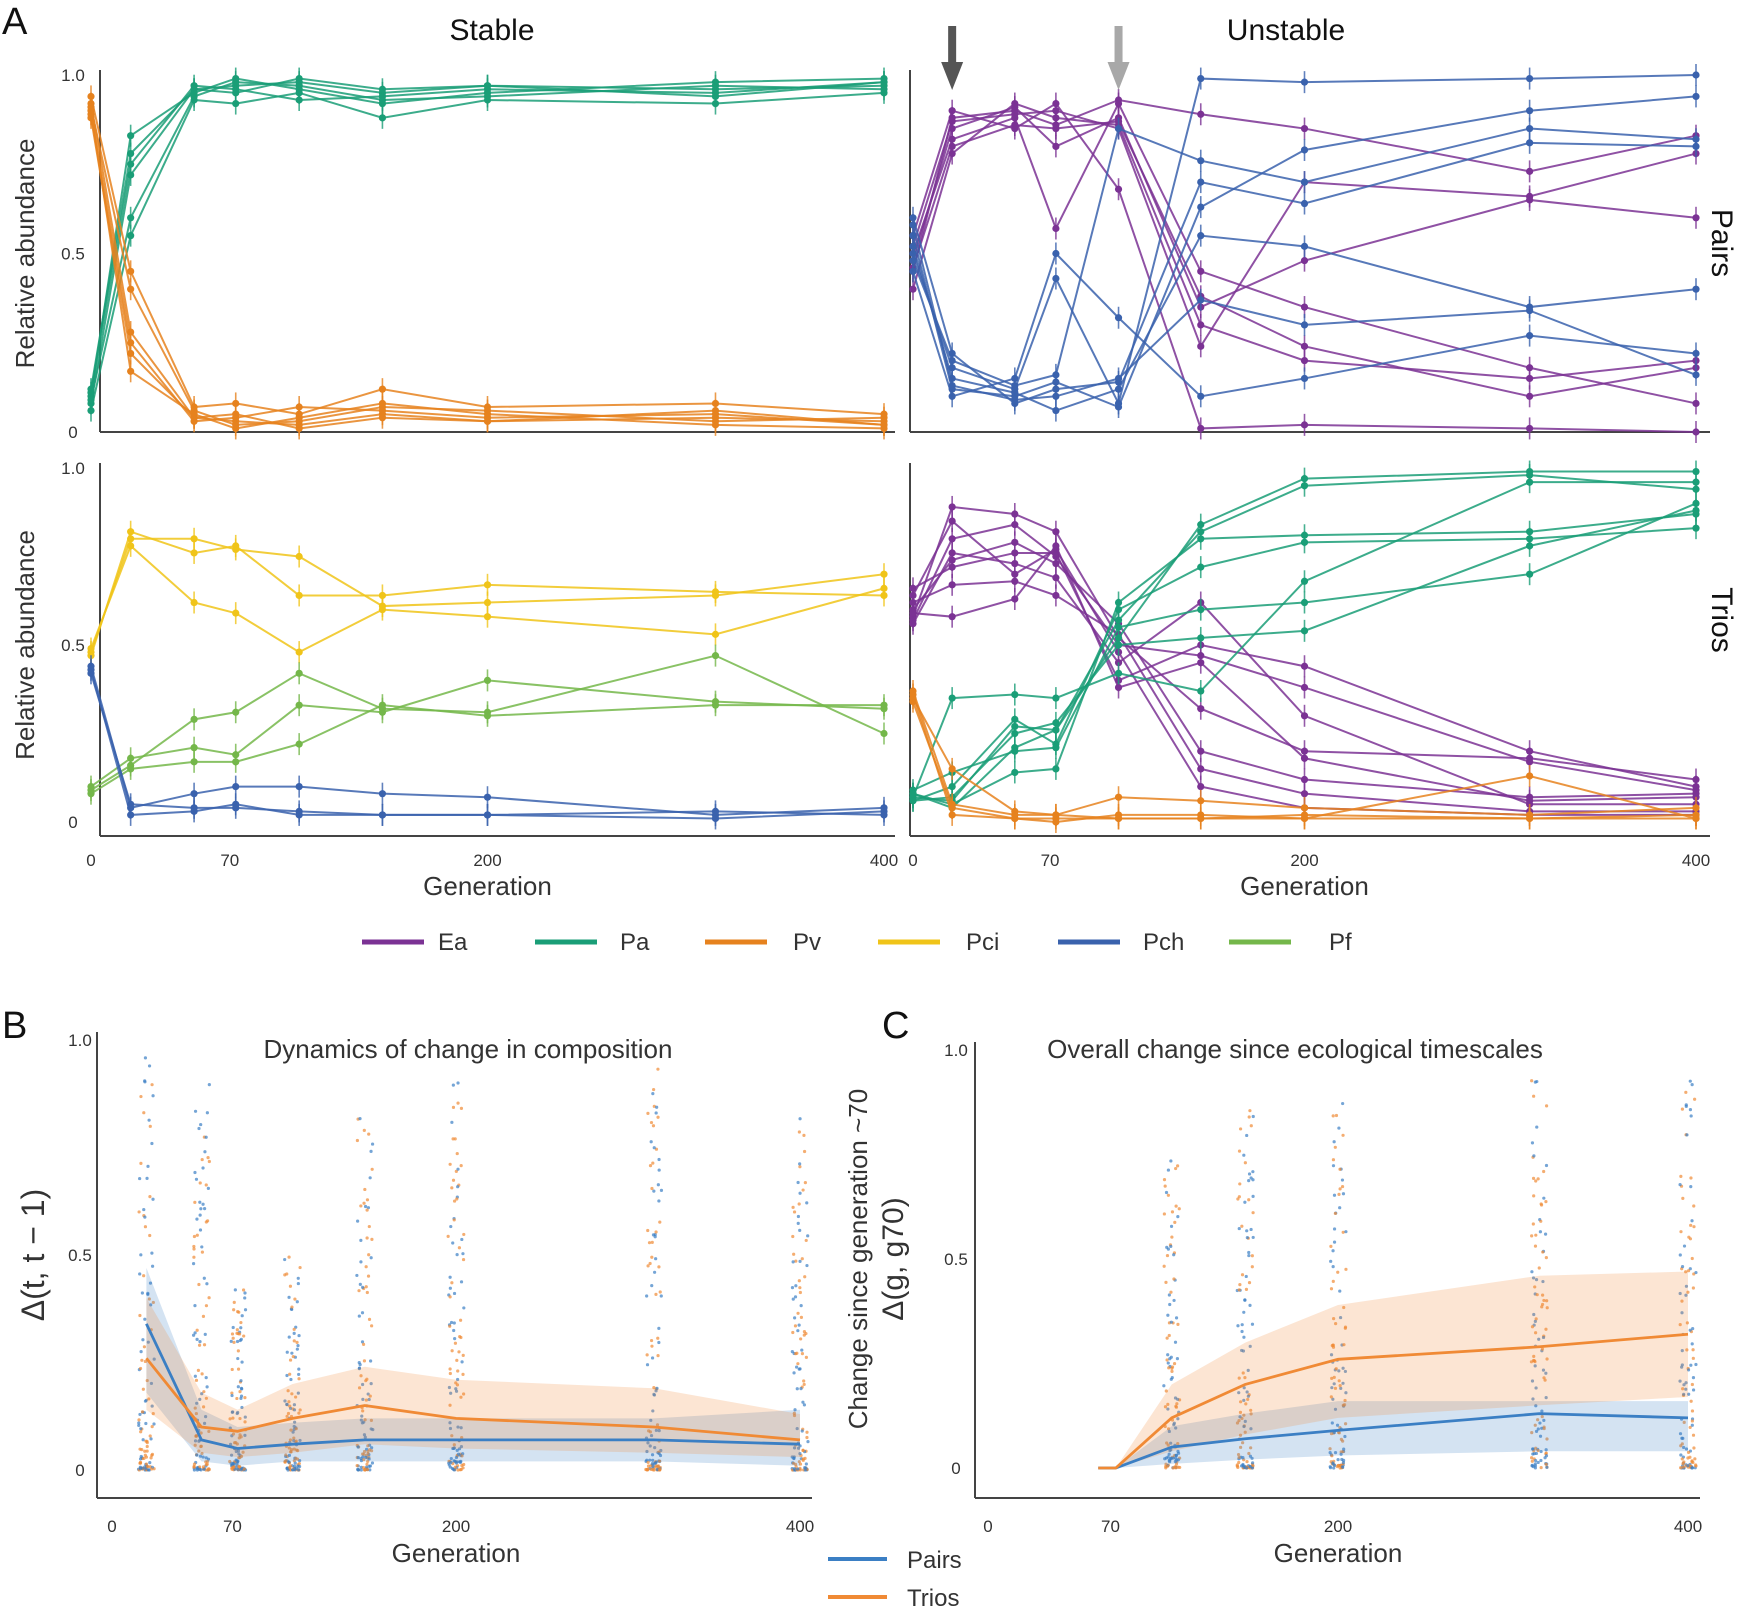 The image size is (1743, 1614). What do you see at coordinates (956, 1259) in the screenshot?
I see `y-tick-label: 0.5` at bounding box center [956, 1259].